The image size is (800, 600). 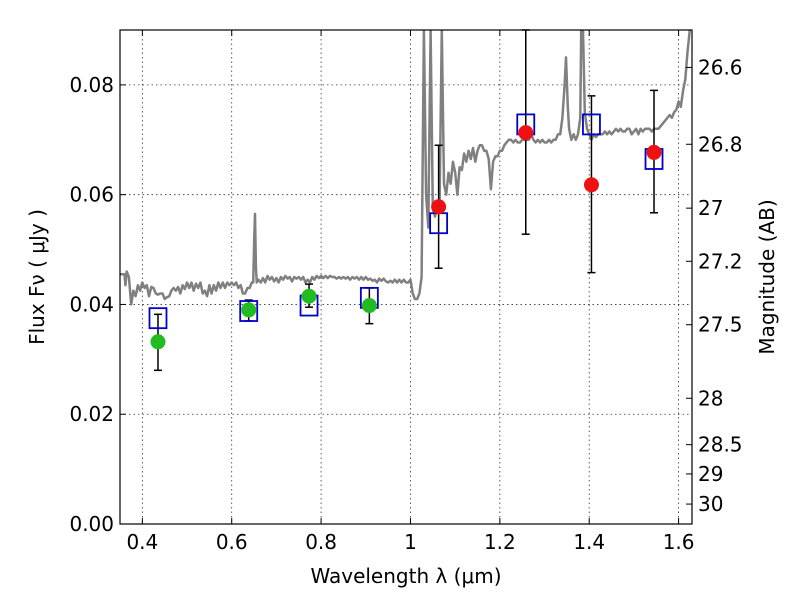 I want to click on right-tick-label: 30, so click(x=710, y=504).